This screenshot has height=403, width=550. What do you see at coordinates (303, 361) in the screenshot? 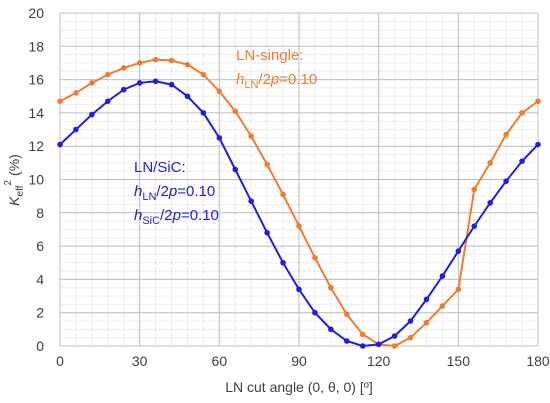
I see `x-tick-labels: 0 30 60 90 120 150 180` at bounding box center [303, 361].